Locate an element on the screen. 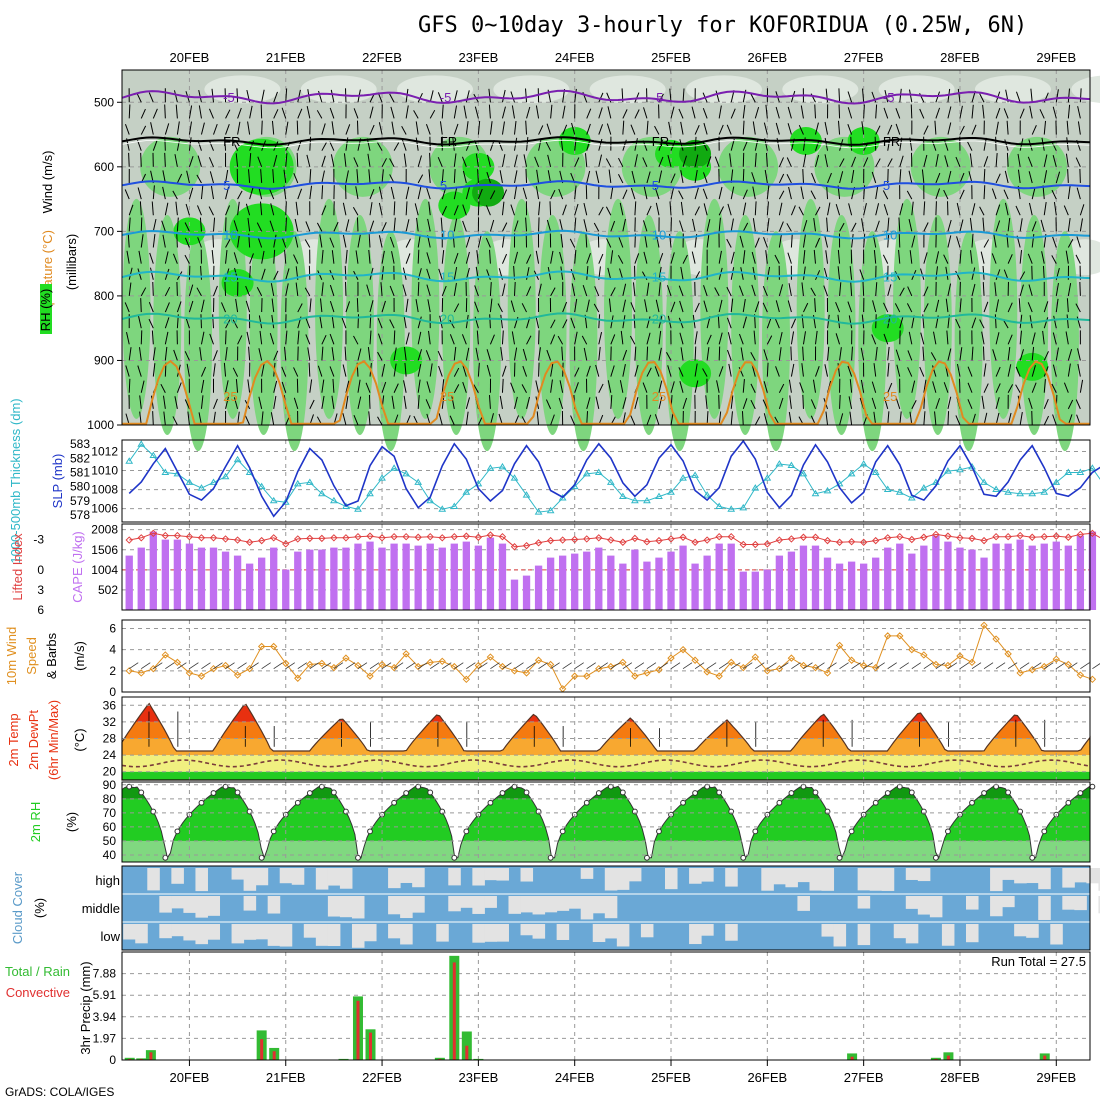 The image size is (1100, 1100). thickness-point is located at coordinates (273, 500).